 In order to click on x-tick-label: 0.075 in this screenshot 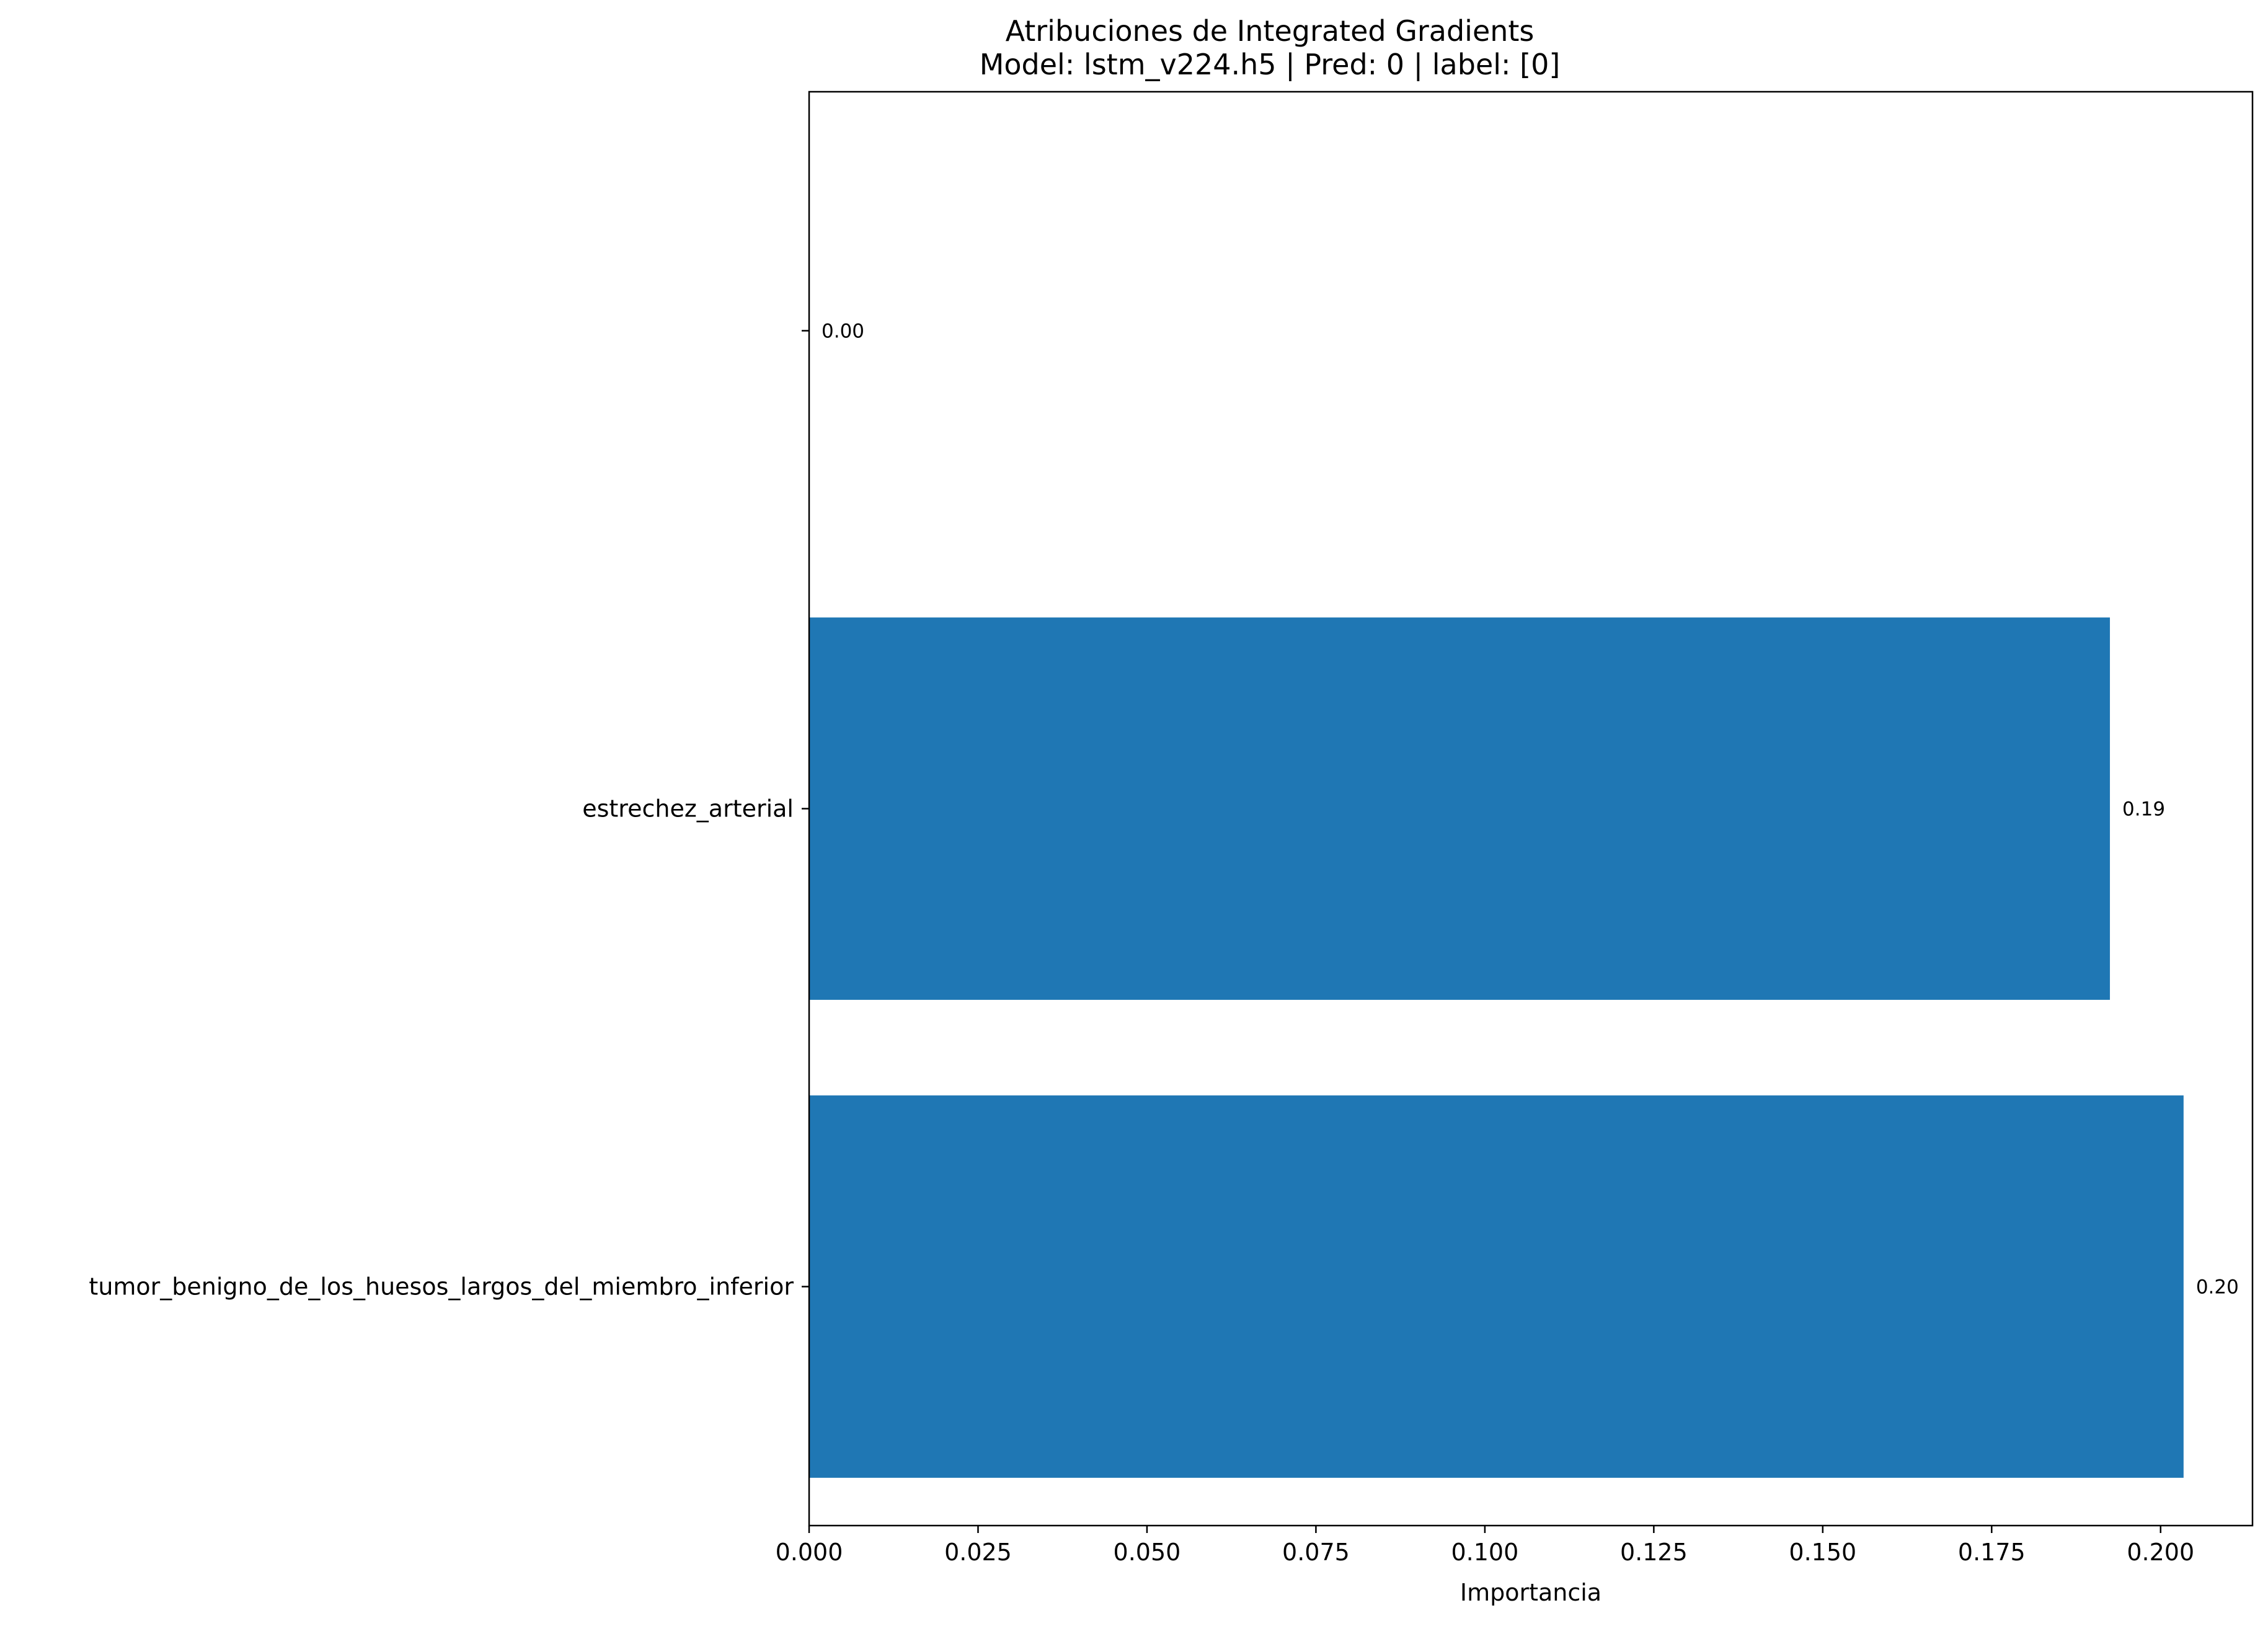, I will do `click(1316, 1552)`.